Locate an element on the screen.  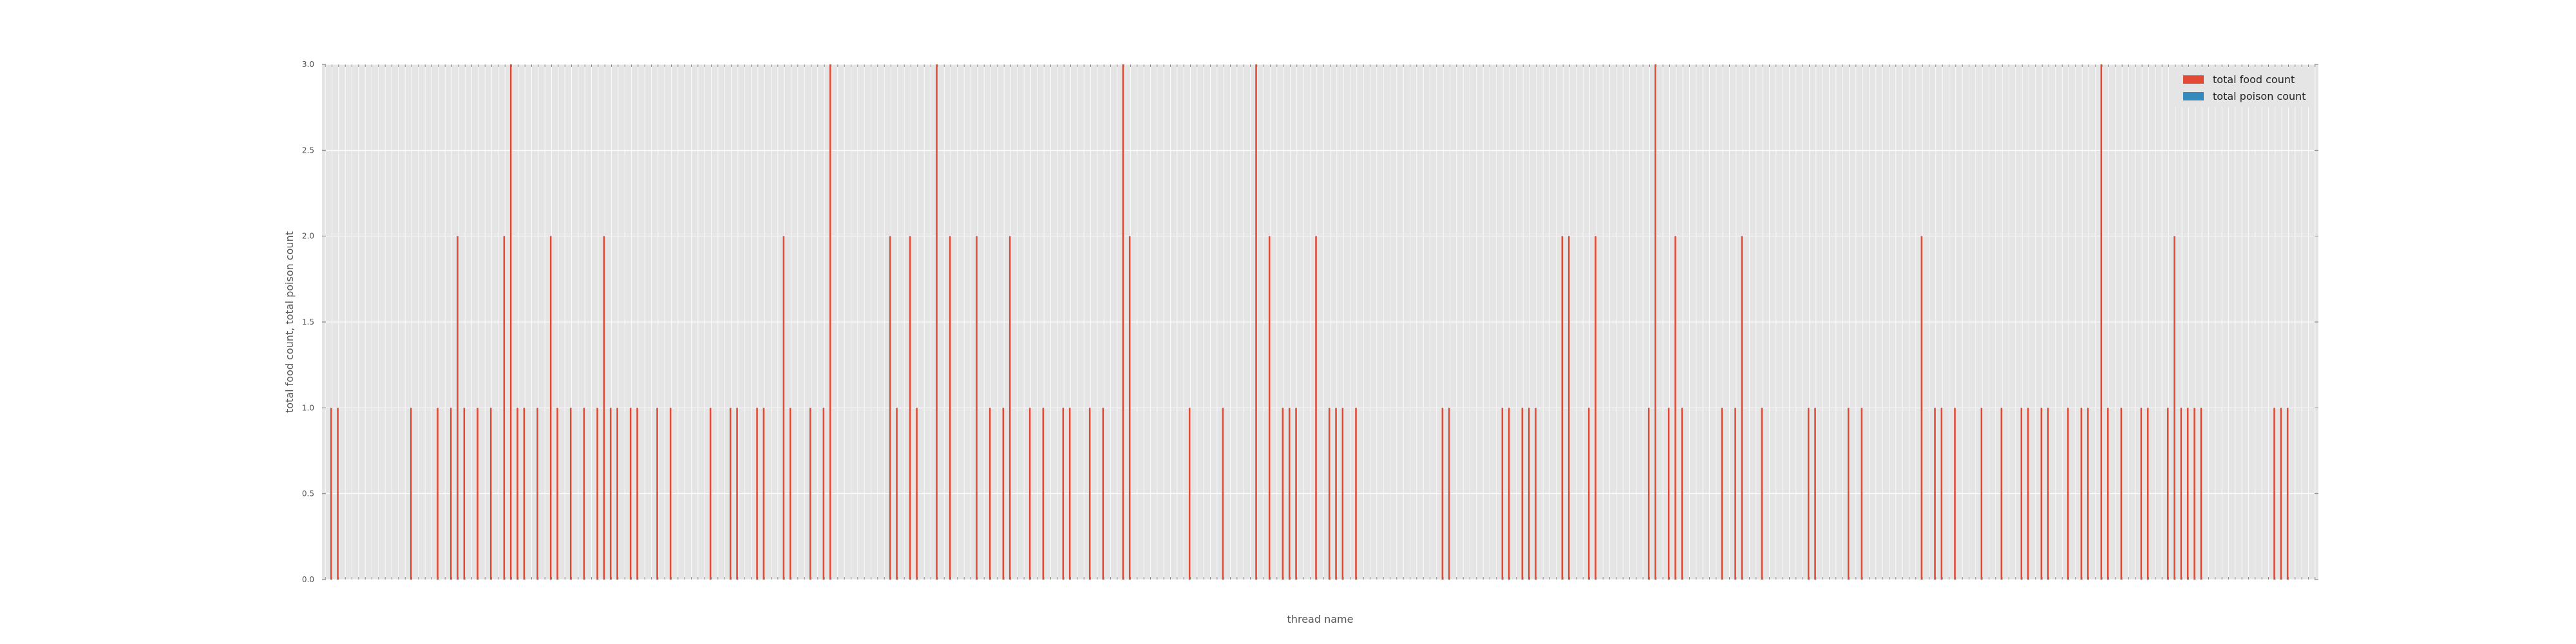
y-tick-label: 0.0 is located at coordinates (308, 579).